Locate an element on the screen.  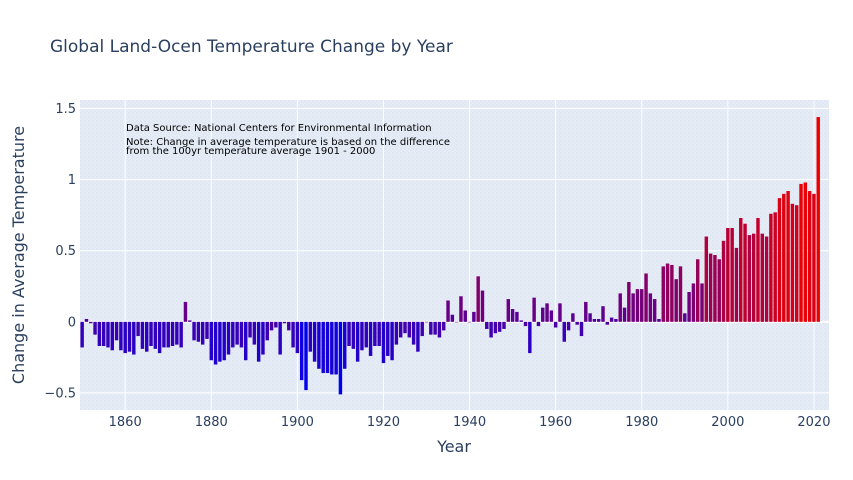
bar-2014 is located at coordinates (788, 256).